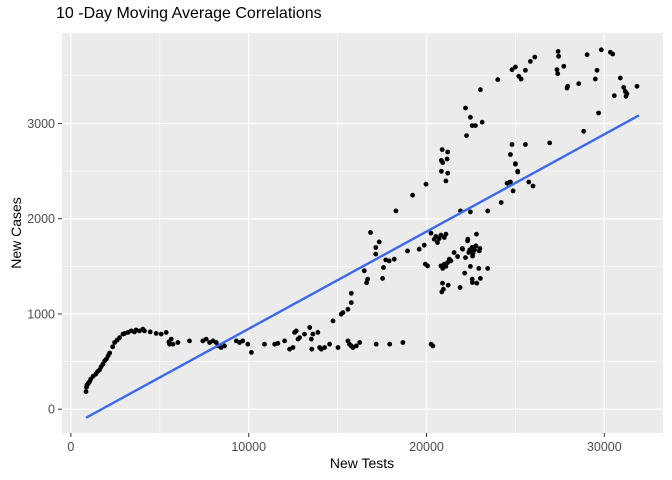  What do you see at coordinates (41, 124) in the screenshot?
I see `y-tick-label: 3000` at bounding box center [41, 124].